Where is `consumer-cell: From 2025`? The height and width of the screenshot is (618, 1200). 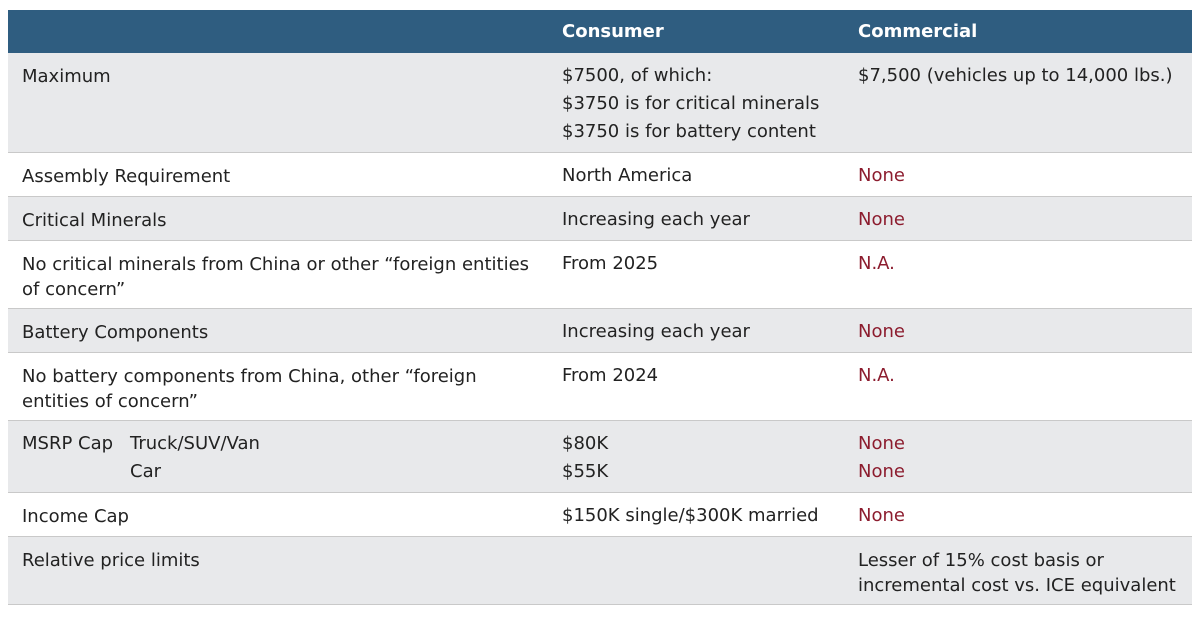 consumer-cell: From 2025 is located at coordinates (710, 274).